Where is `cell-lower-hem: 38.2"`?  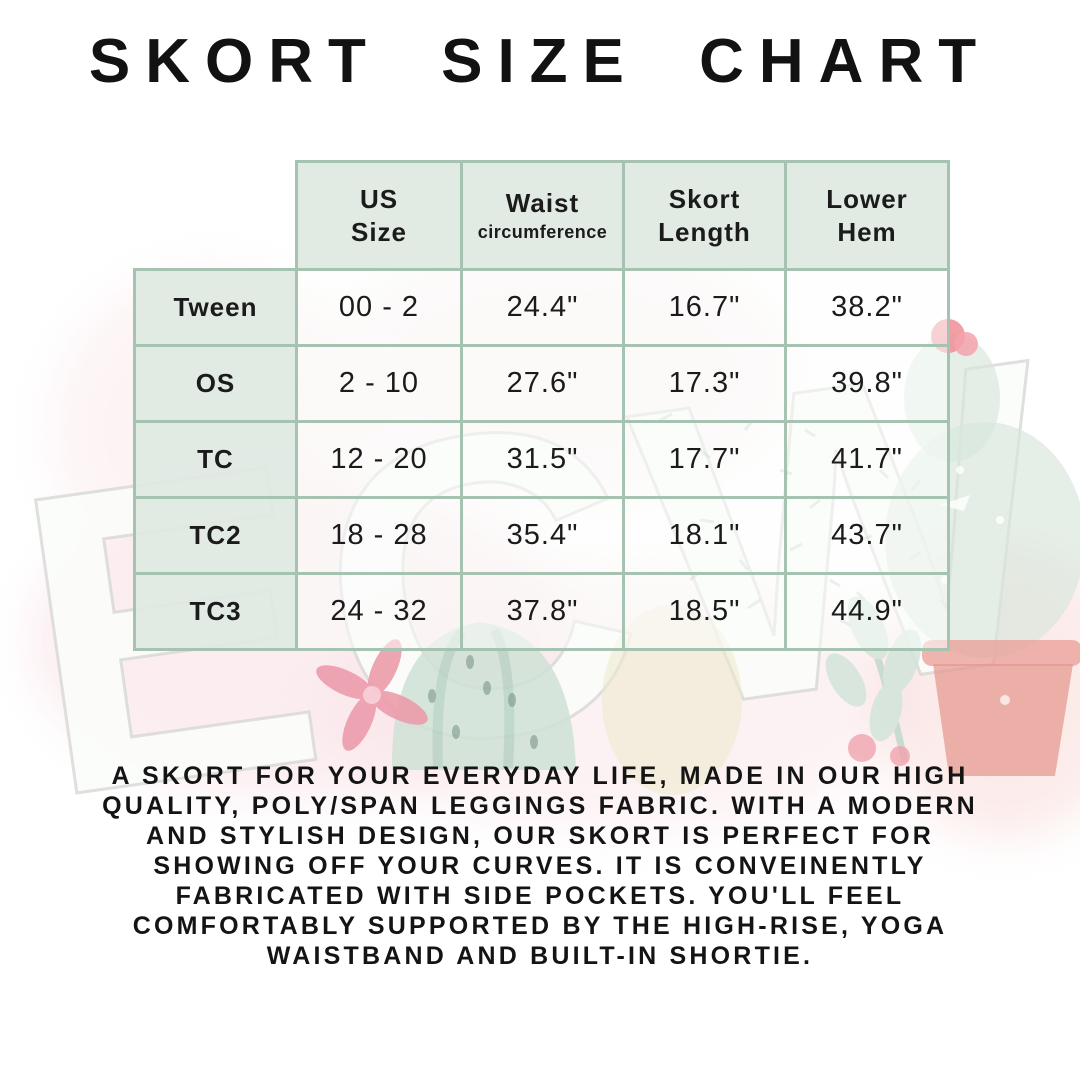 cell-lower-hem: 38.2" is located at coordinates (867, 307).